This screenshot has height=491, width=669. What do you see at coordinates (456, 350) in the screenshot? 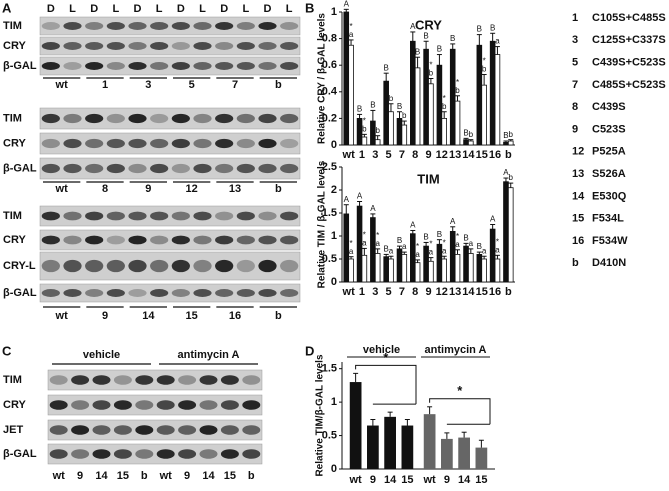
I see `group-label: antimycin A` at bounding box center [456, 350].